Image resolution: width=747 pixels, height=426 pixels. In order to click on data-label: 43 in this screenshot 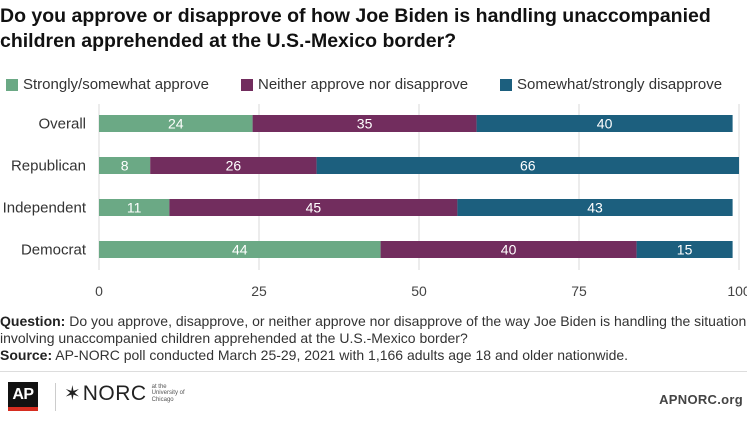, I will do `click(595, 208)`.